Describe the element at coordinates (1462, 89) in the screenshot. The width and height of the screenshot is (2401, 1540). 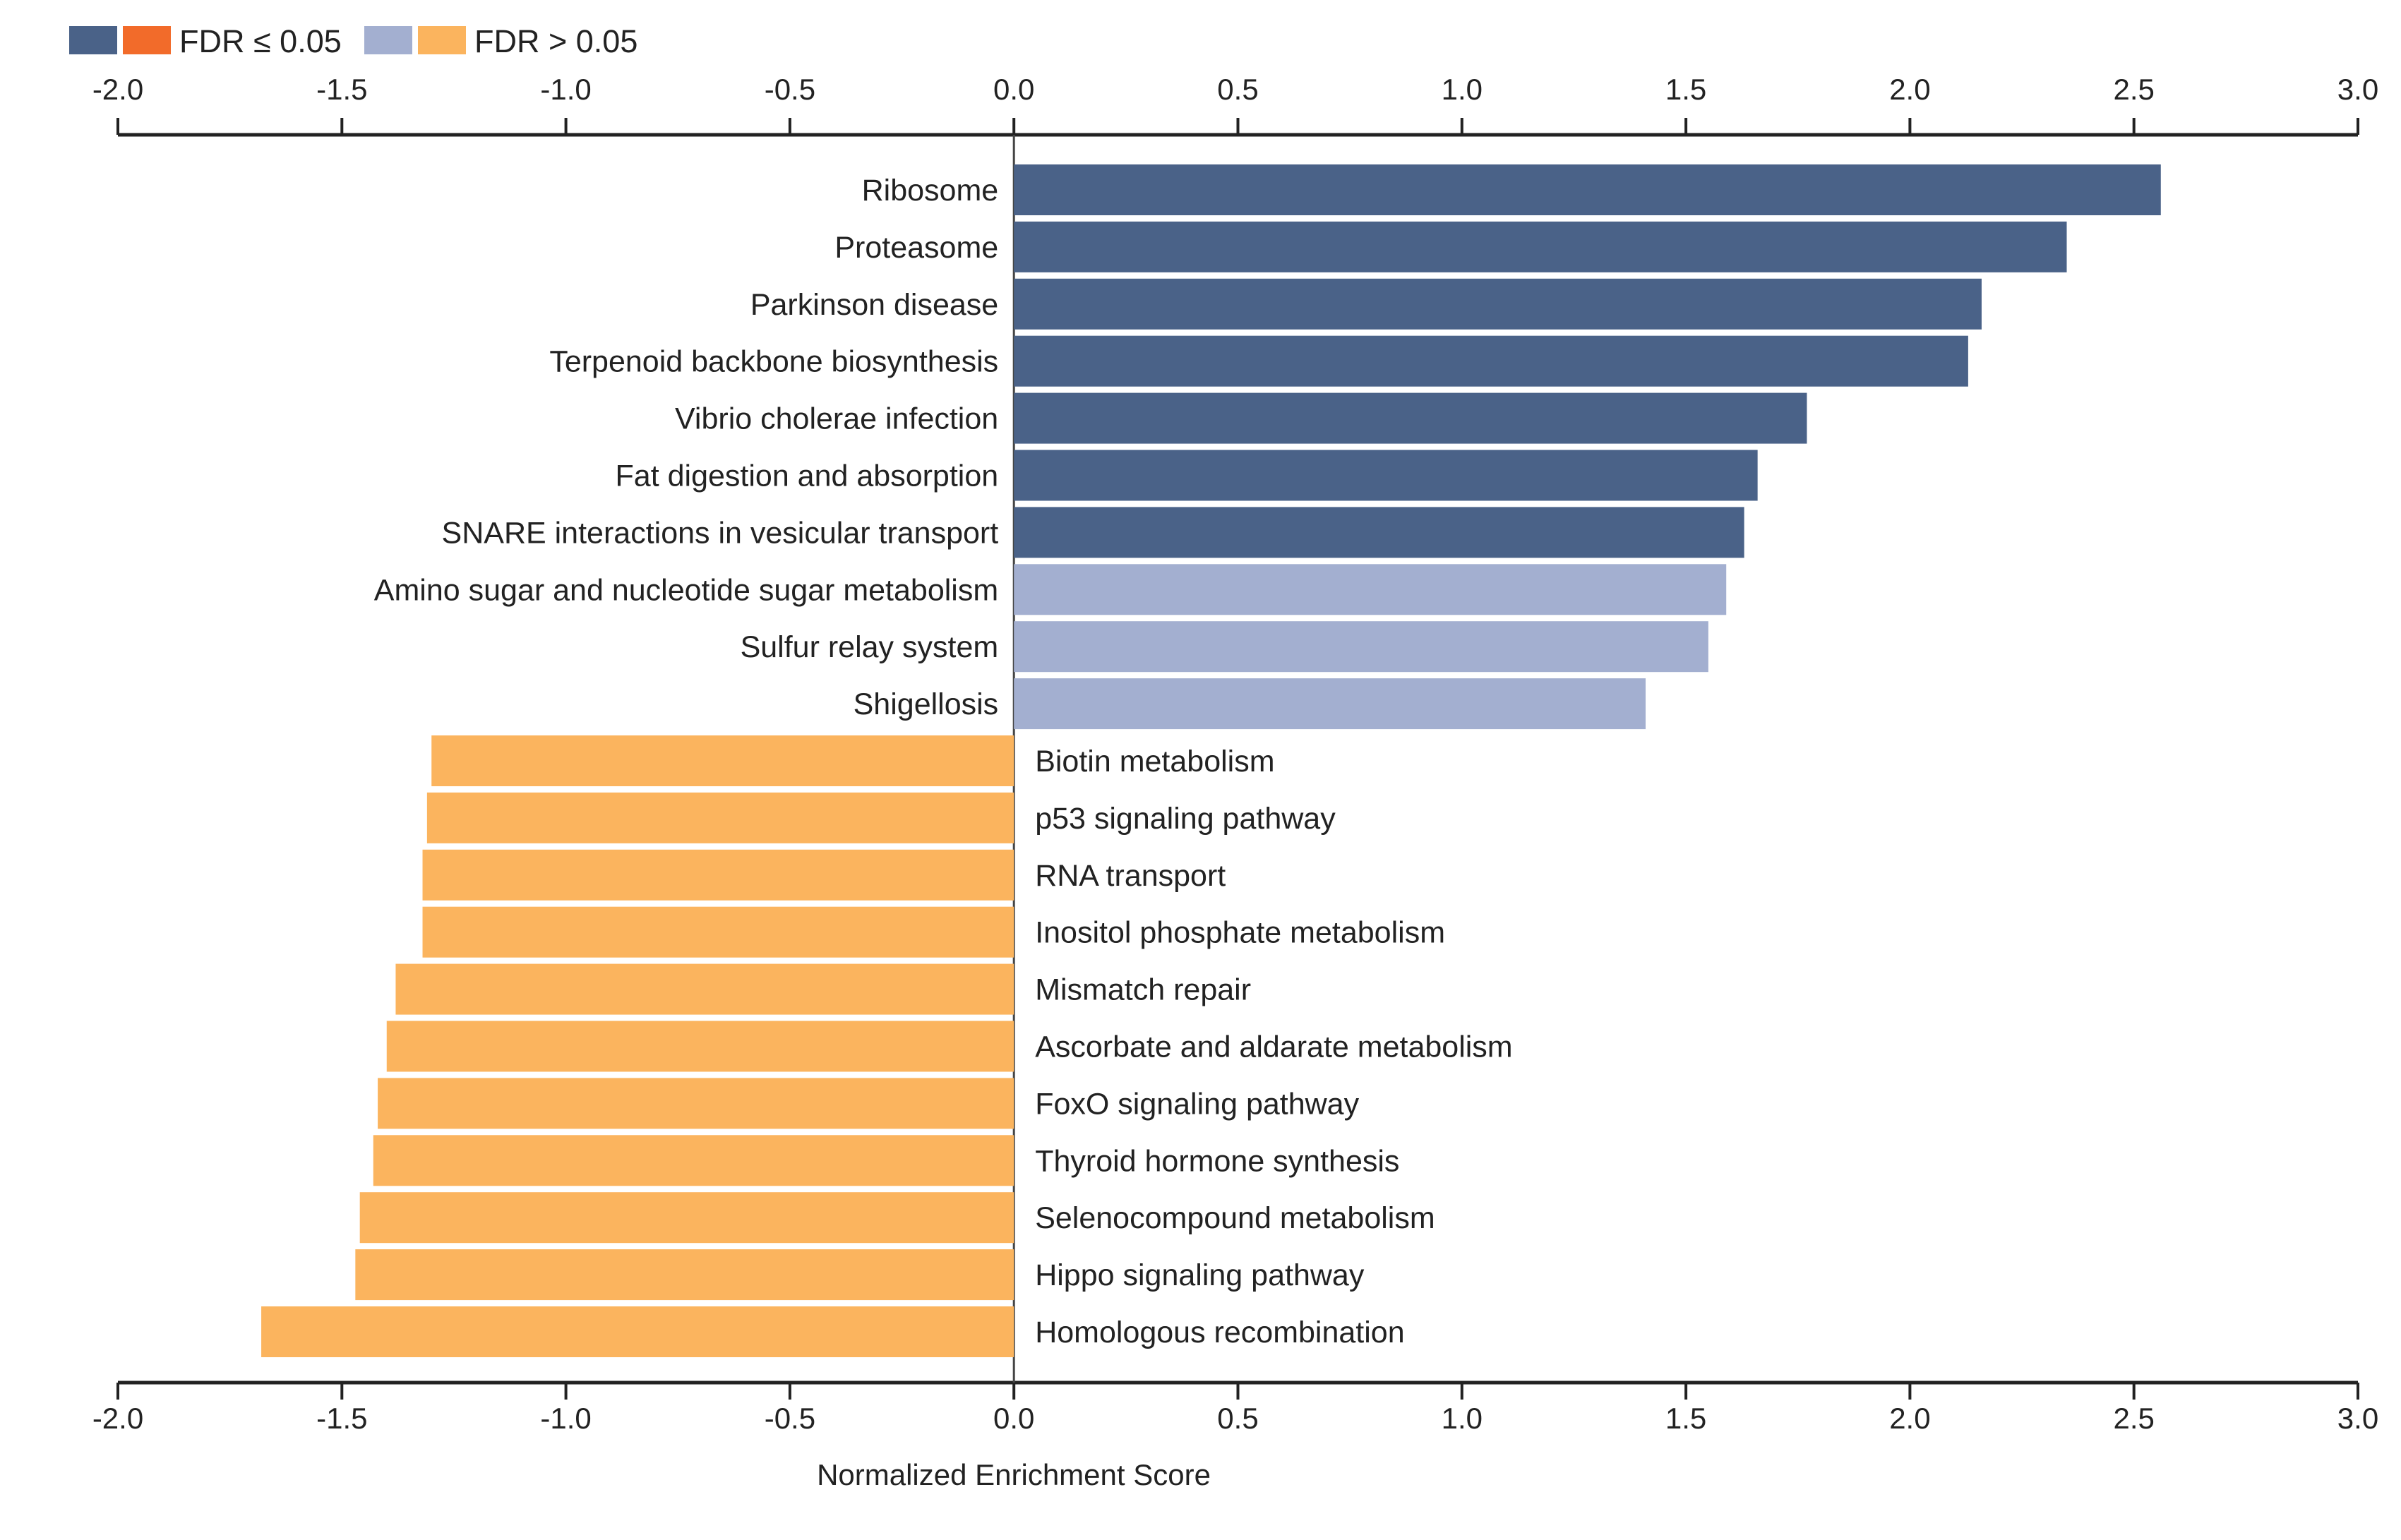
I see `top-tick-label: 1.0` at that location.